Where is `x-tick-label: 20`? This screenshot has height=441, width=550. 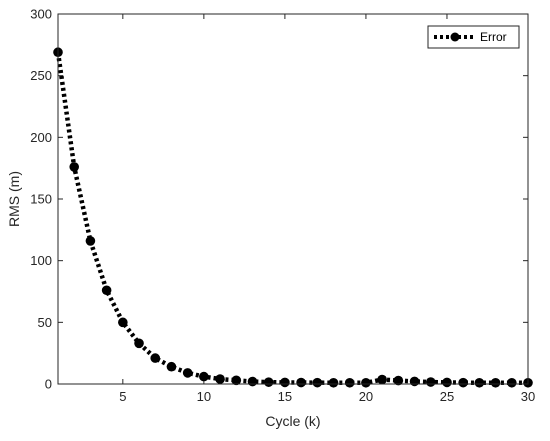
x-tick-label: 20 is located at coordinates (366, 396).